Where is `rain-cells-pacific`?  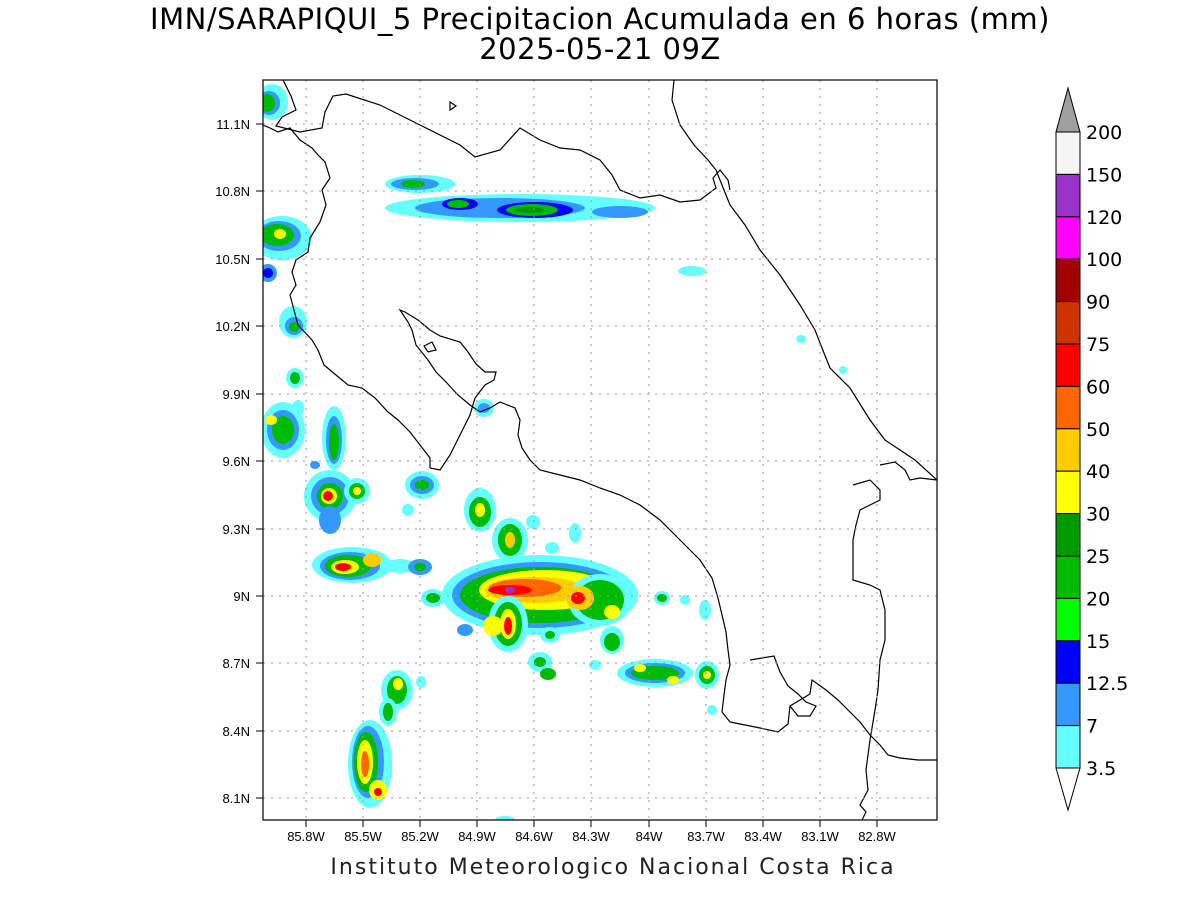
rain-cells-pacific is located at coordinates (399, 491).